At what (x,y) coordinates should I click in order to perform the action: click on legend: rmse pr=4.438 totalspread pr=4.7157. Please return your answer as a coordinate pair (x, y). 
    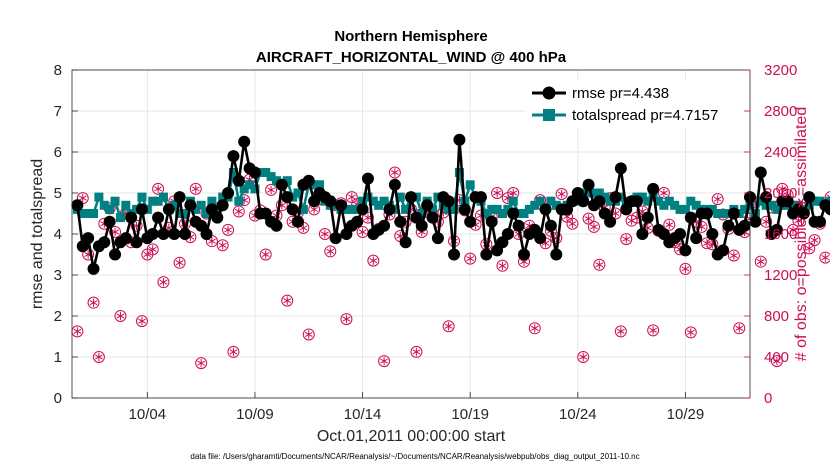
    Looking at the image, I should click on (634, 104).